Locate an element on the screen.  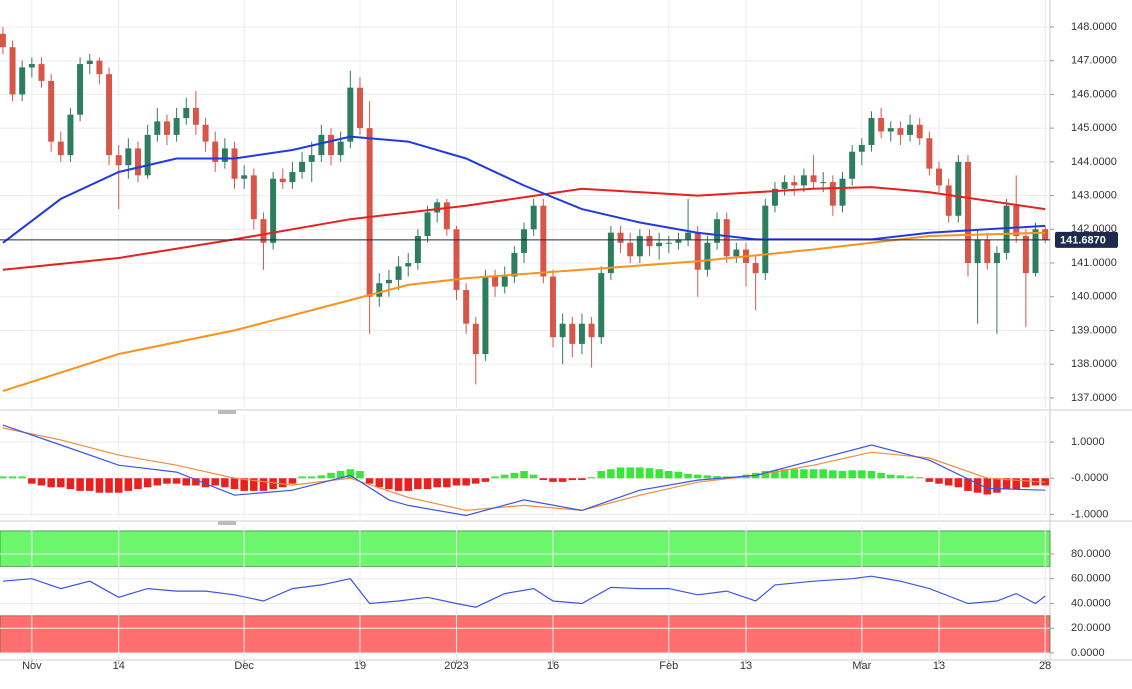
y-tick-label: 0.0000 is located at coordinates (1088, 653).